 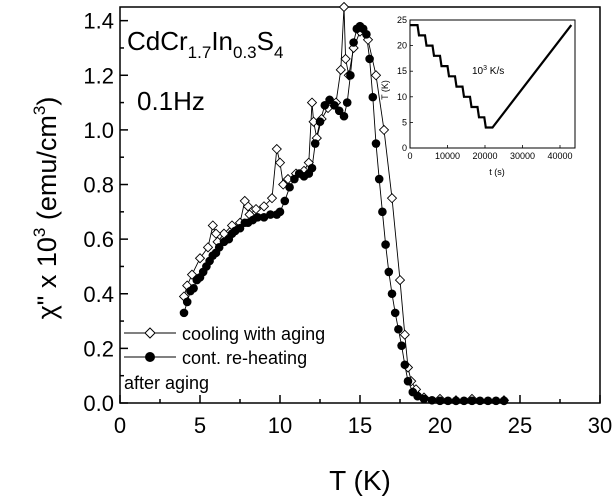 I want to click on legend-marker-cooling, so click(x=150, y=333).